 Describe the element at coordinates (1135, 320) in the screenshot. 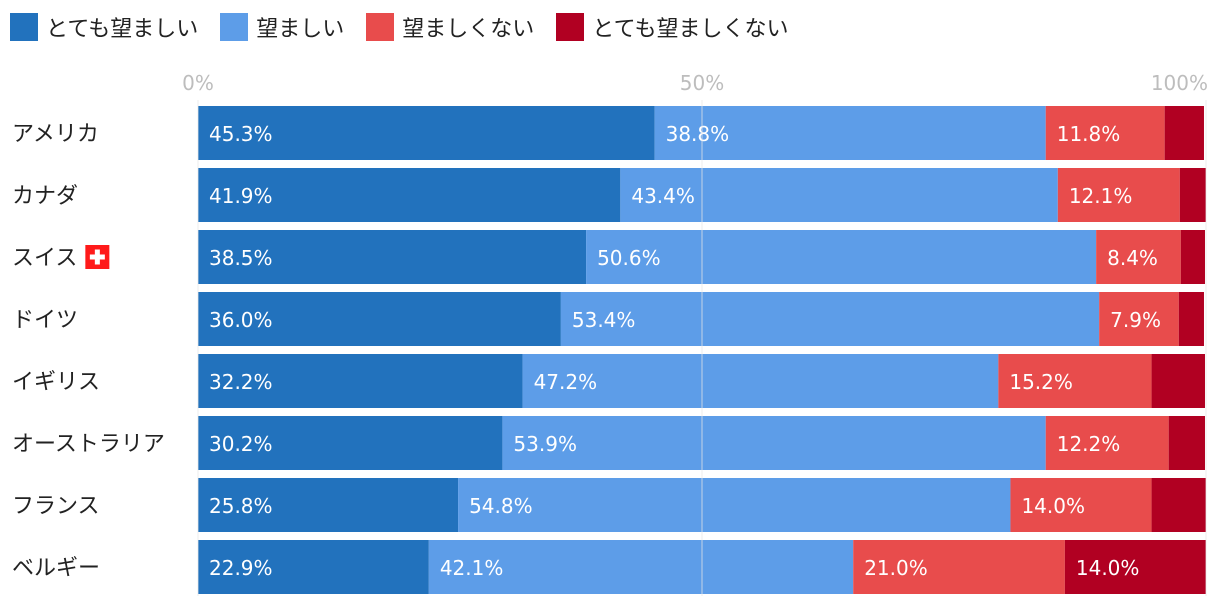

I see `data-label: 7.9%` at that location.